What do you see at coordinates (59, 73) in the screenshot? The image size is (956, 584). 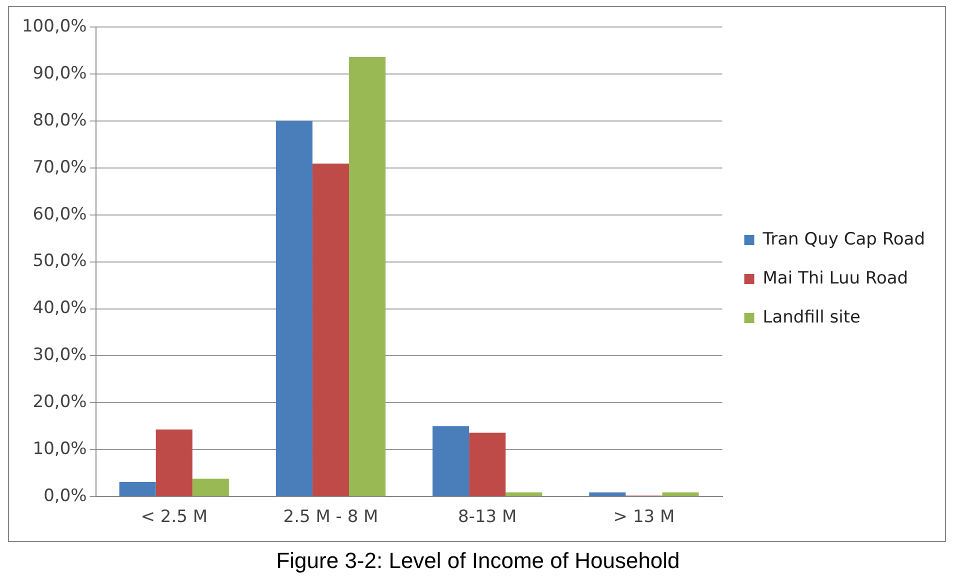 I see `y-tick-label: 90,0%` at bounding box center [59, 73].